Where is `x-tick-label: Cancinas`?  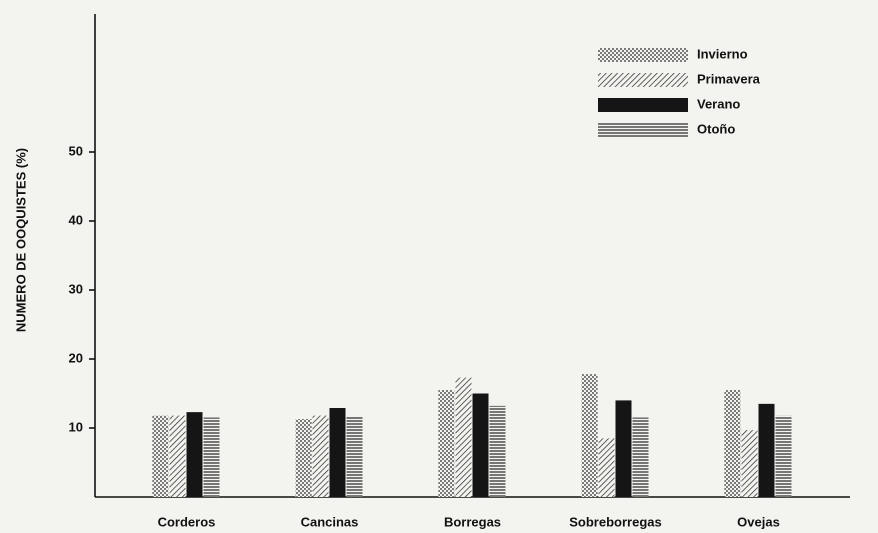
x-tick-label: Cancinas is located at coordinates (330, 521).